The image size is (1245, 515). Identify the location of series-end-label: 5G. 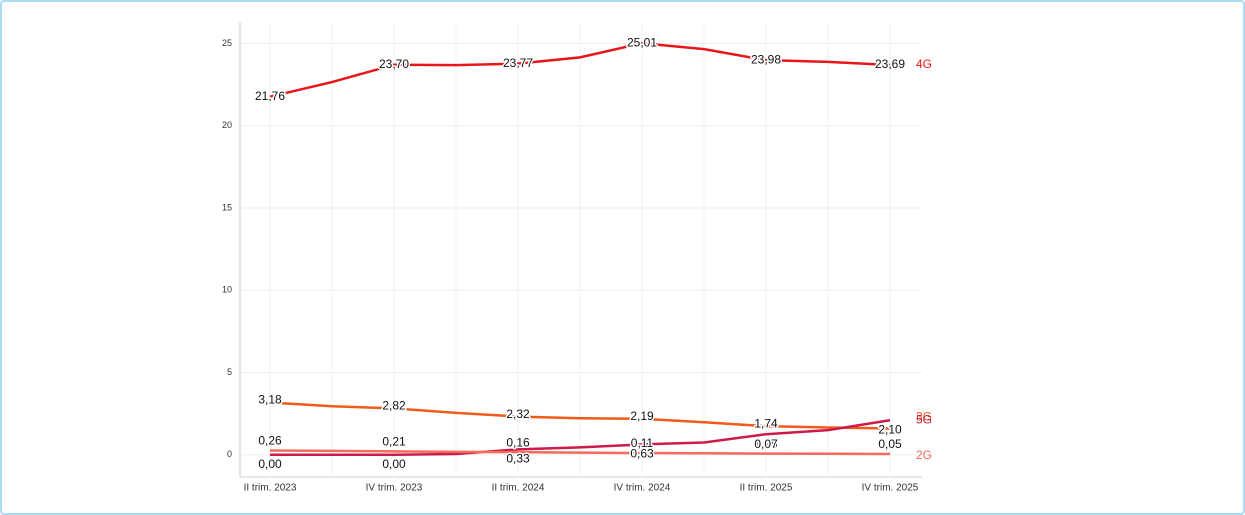
(924, 419).